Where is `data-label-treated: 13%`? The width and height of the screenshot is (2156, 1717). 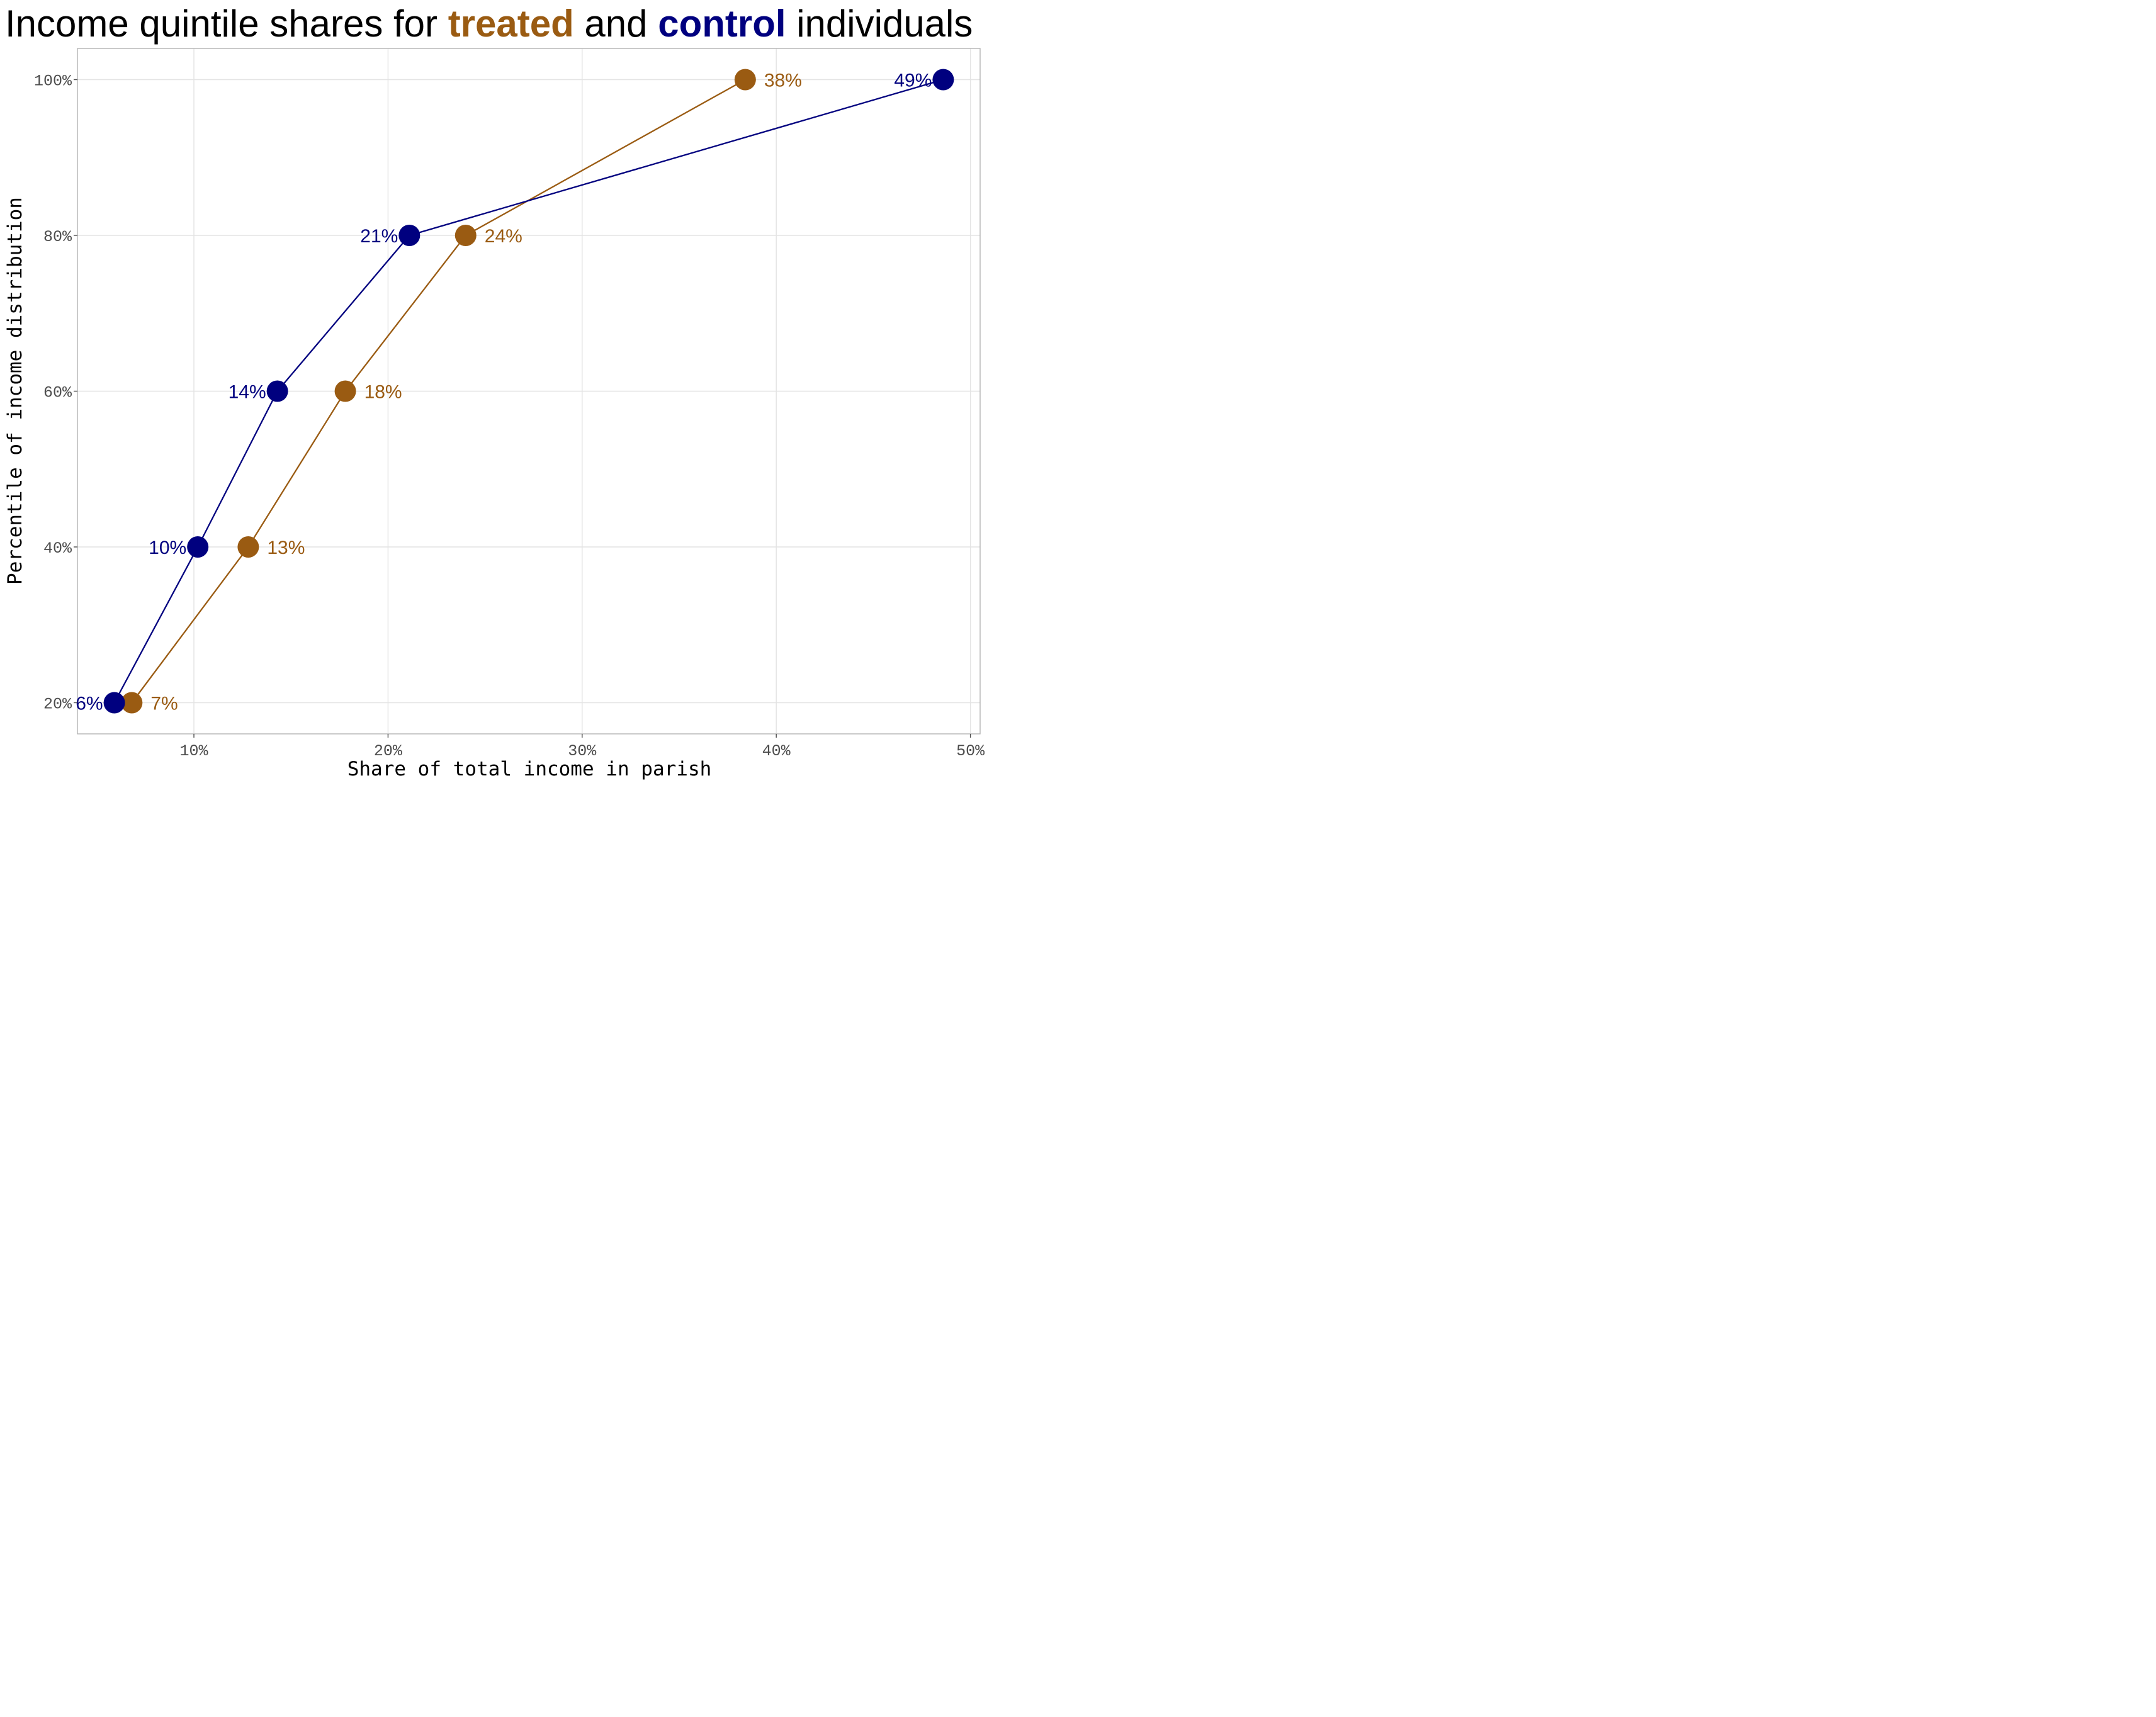
data-label-treated: 13% is located at coordinates (286, 548).